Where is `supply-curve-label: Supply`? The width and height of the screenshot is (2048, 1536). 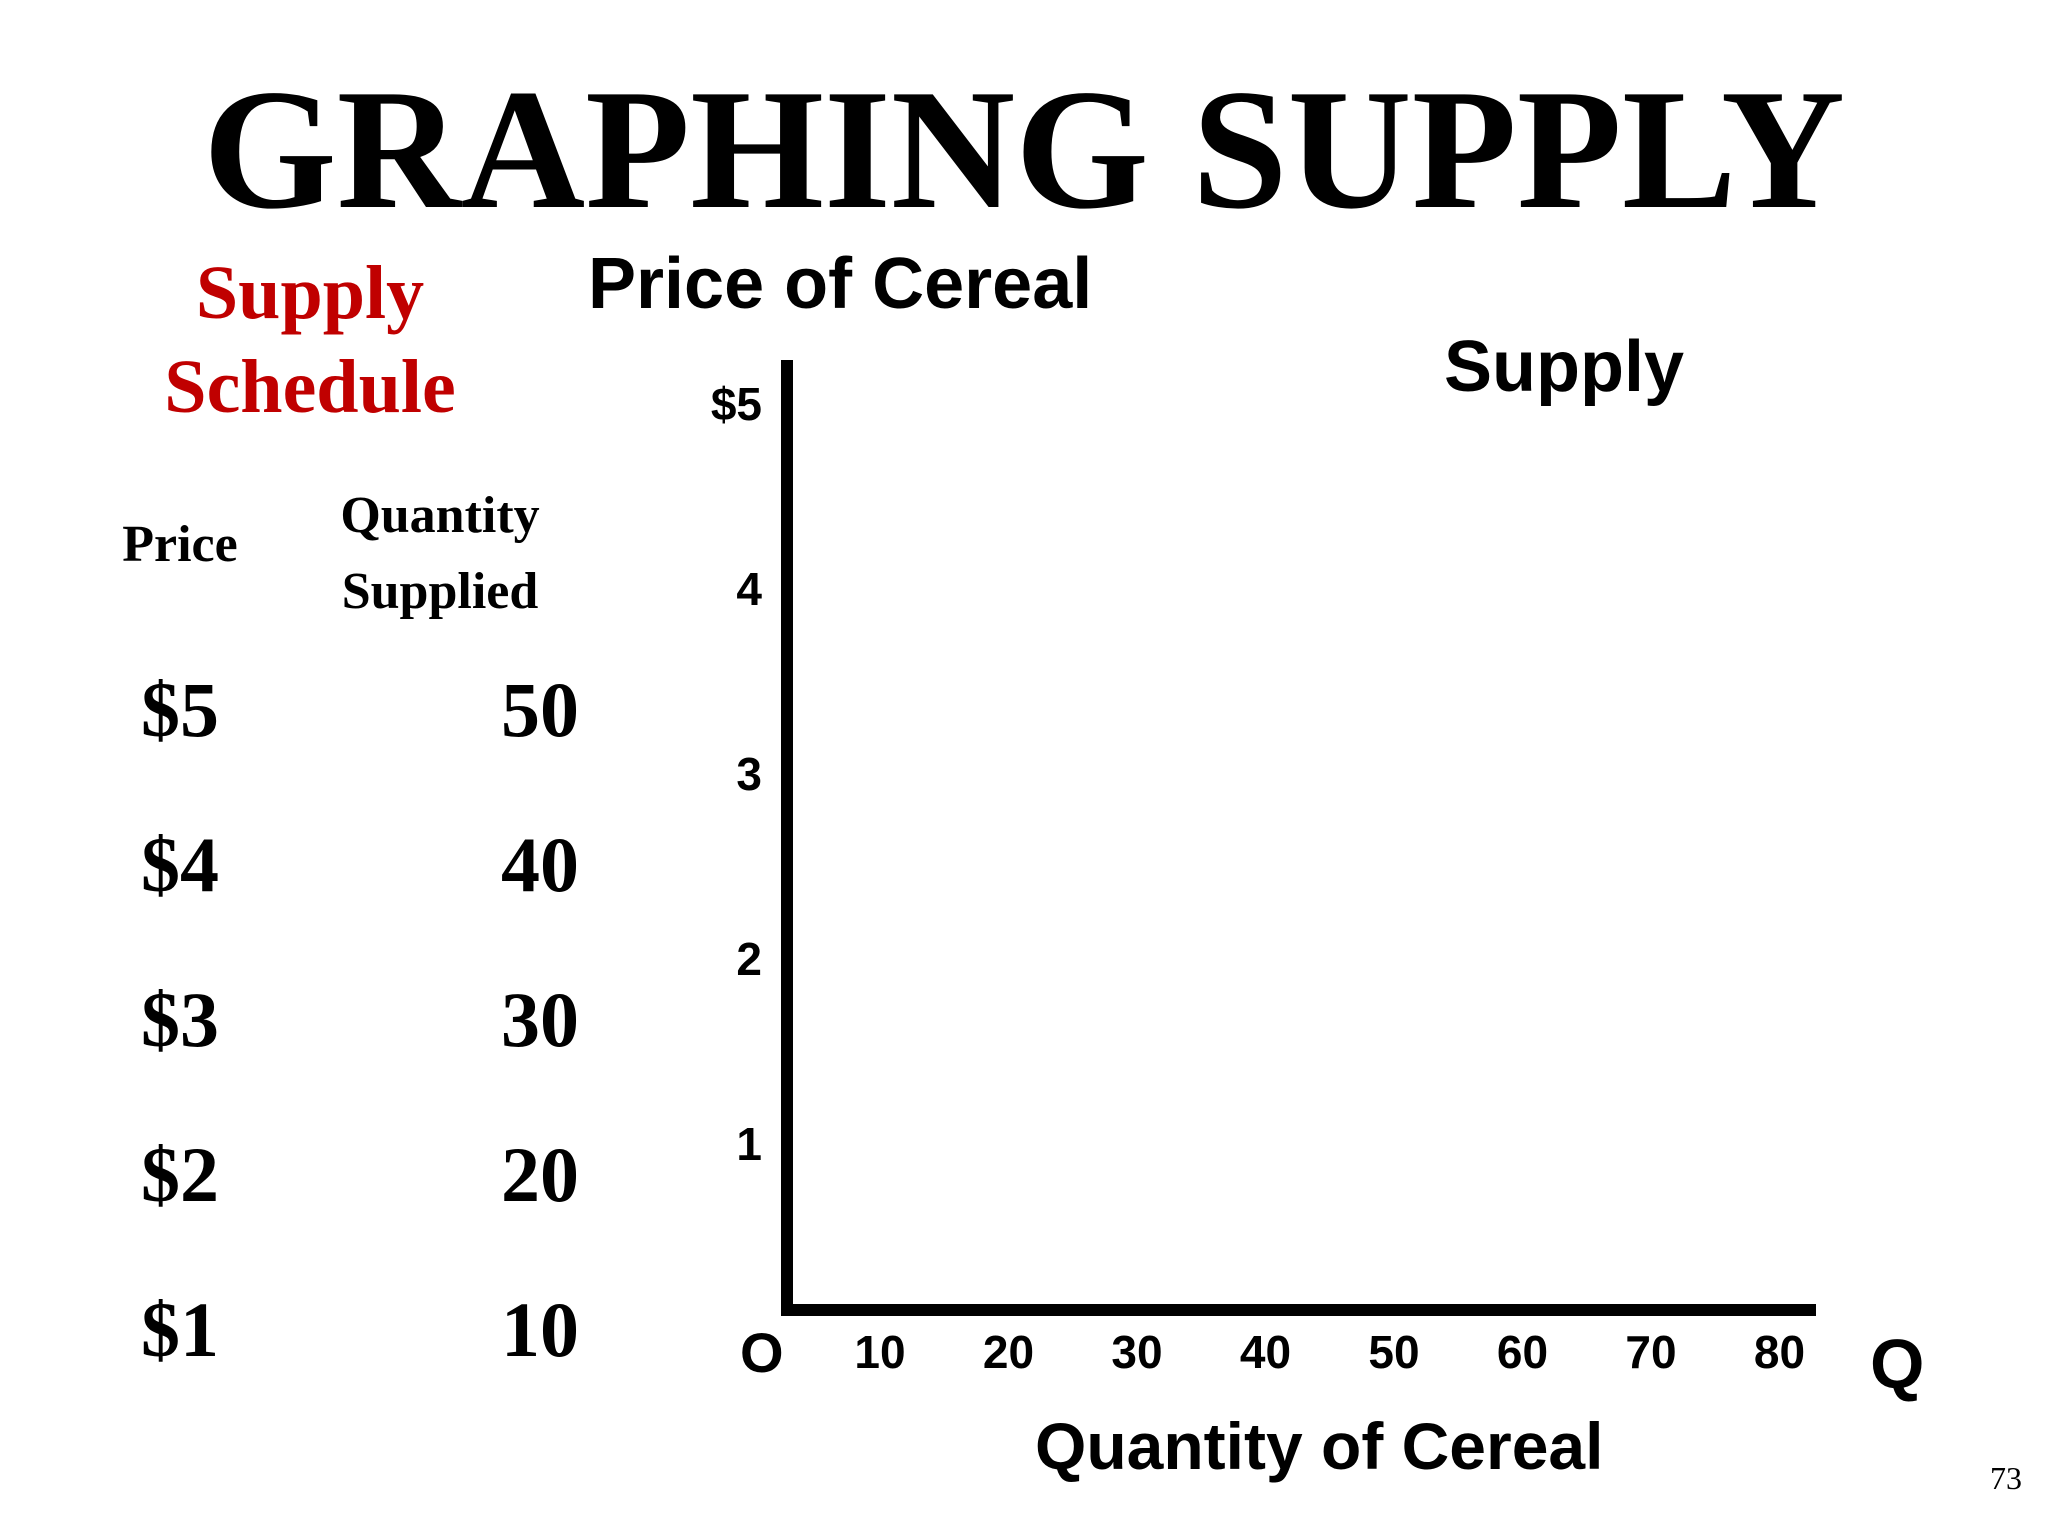
supply-curve-label: Supply is located at coordinates (1564, 367).